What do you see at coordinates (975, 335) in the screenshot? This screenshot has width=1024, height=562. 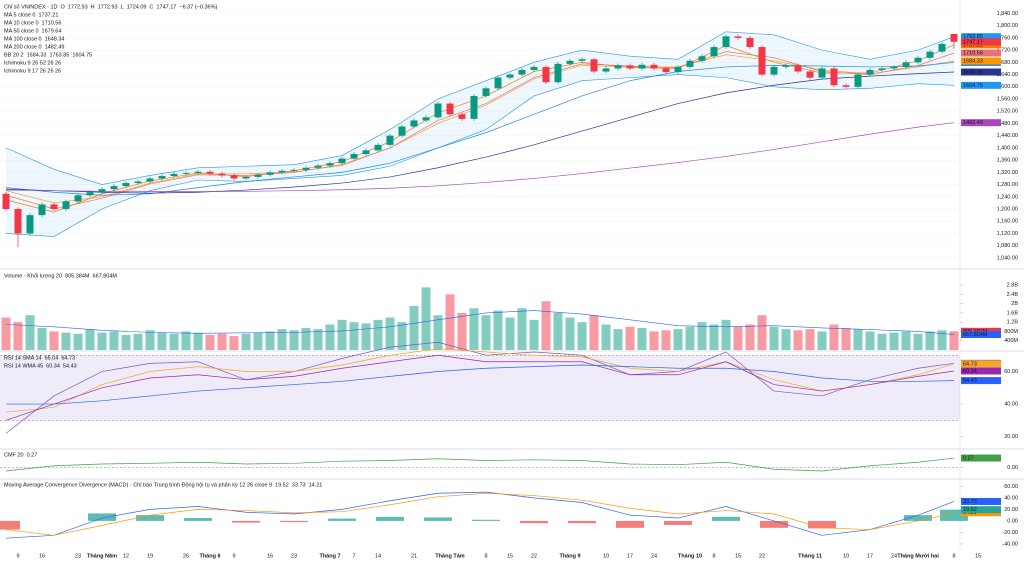 I see `price-tag-label: 667.804M` at bounding box center [975, 335].